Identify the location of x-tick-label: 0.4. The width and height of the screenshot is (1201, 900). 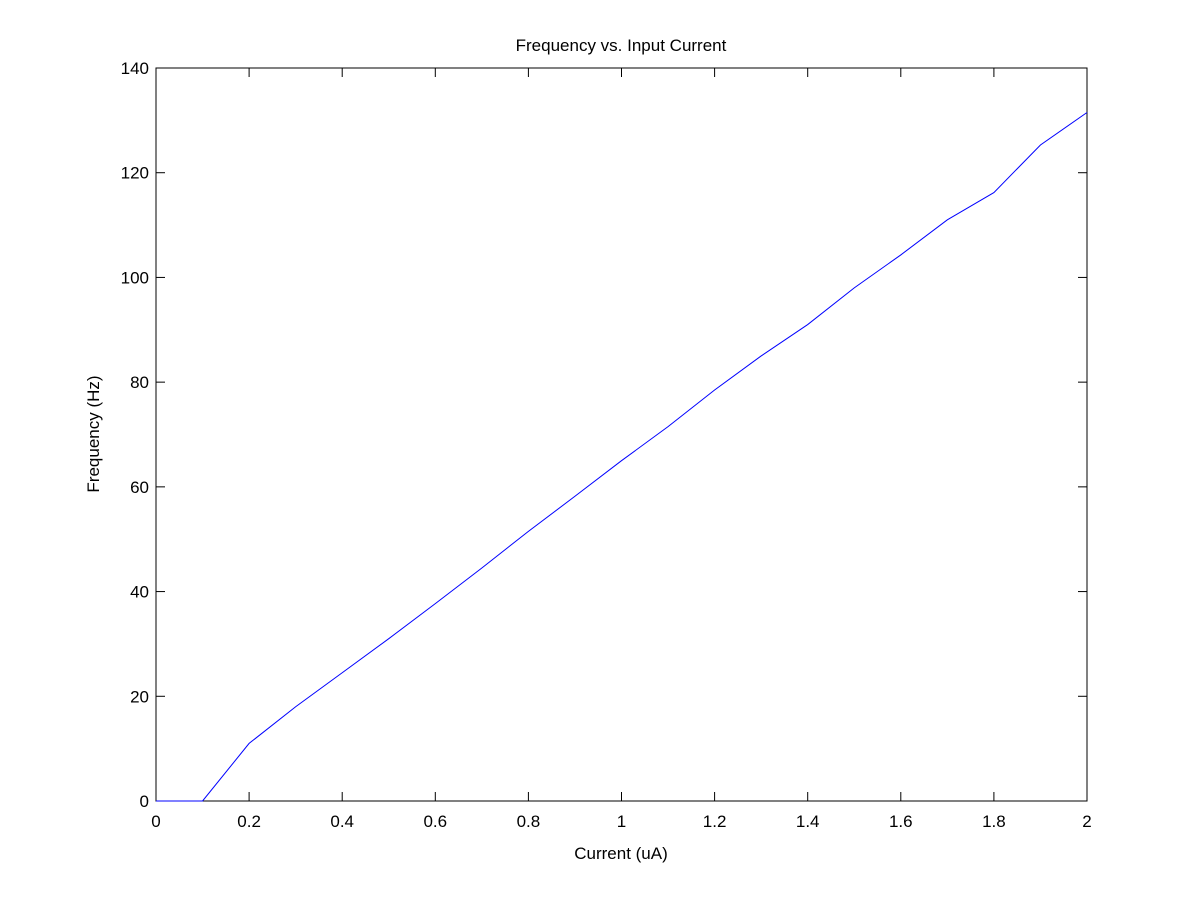
(342, 821).